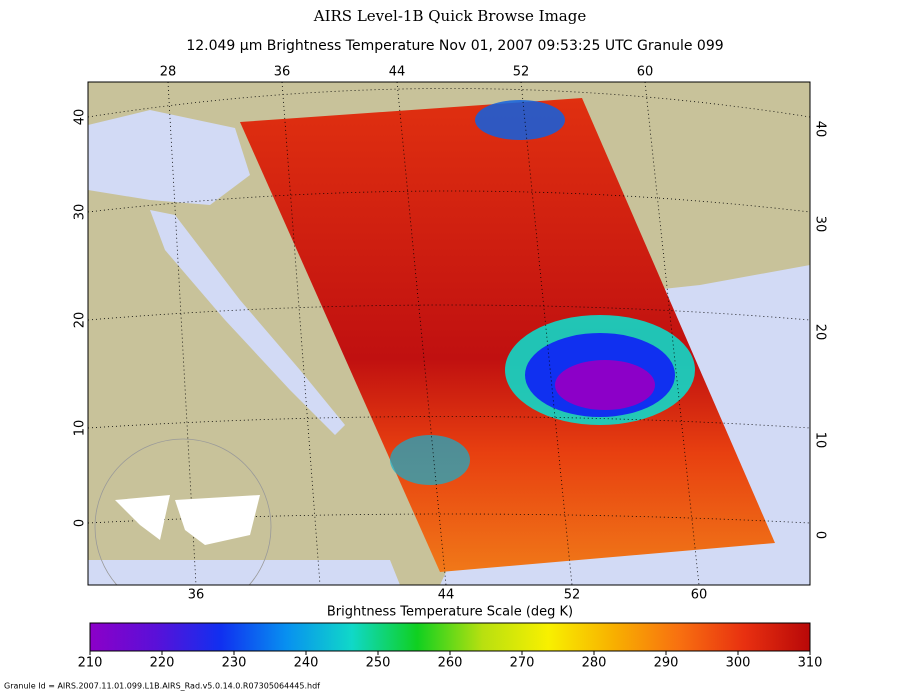 The width and height of the screenshot is (900, 695). What do you see at coordinates (610, 96) in the screenshot?
I see `land` at bounding box center [610, 96].